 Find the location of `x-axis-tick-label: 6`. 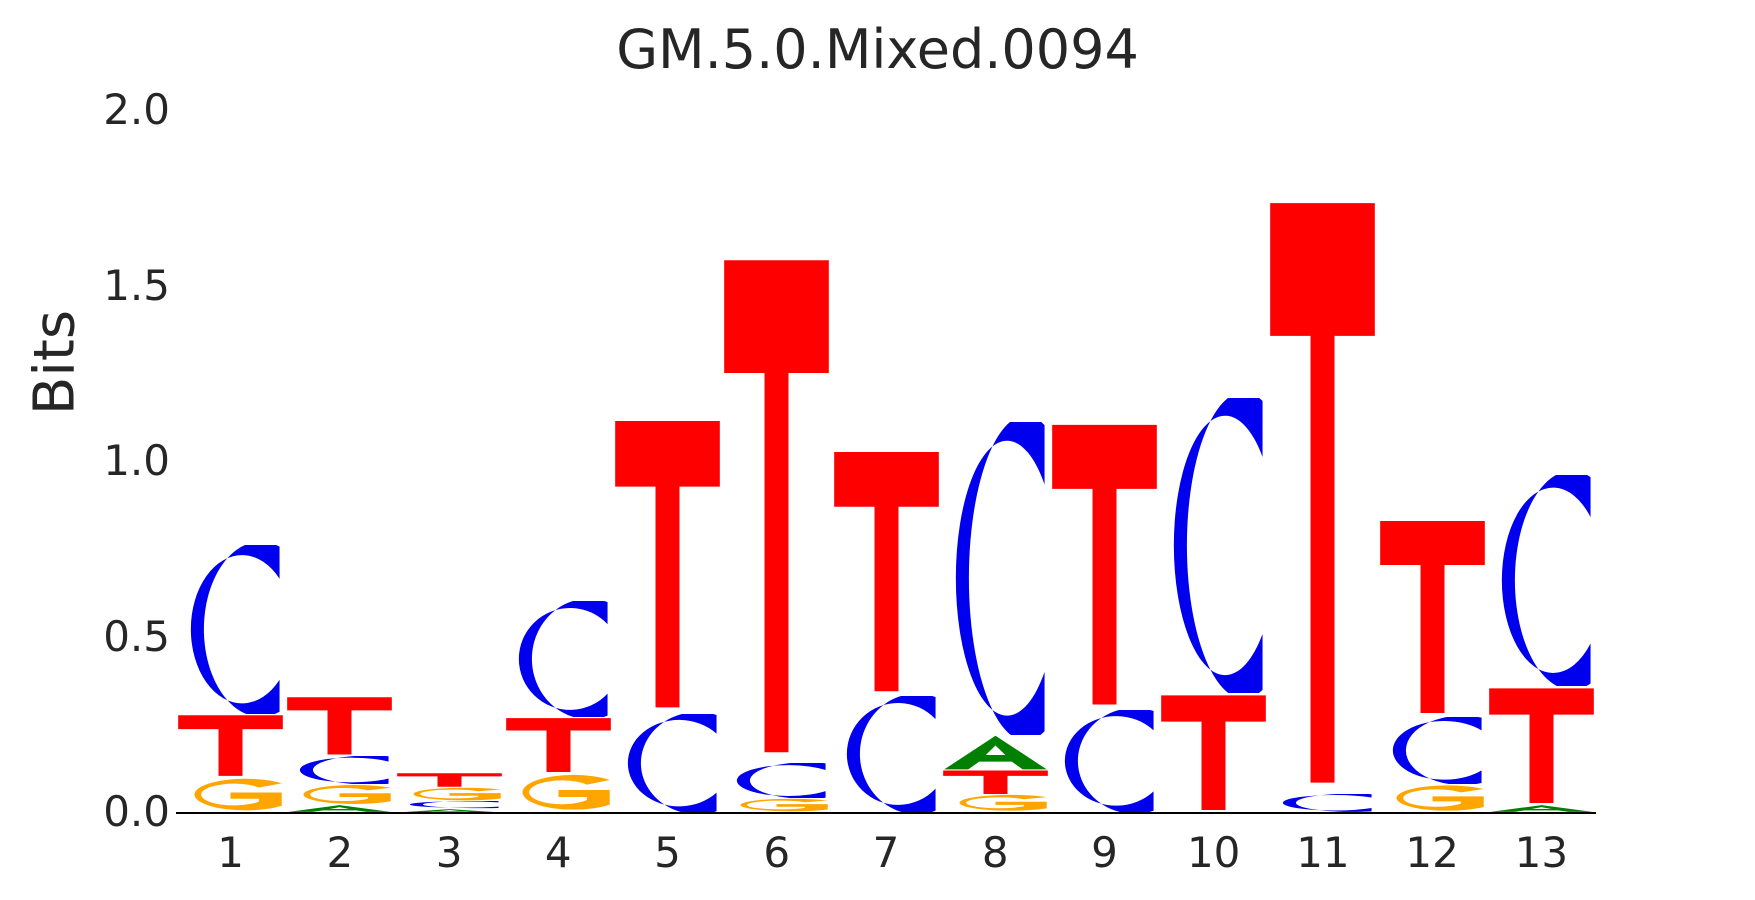

x-axis-tick-label: 6 is located at coordinates (777, 852).